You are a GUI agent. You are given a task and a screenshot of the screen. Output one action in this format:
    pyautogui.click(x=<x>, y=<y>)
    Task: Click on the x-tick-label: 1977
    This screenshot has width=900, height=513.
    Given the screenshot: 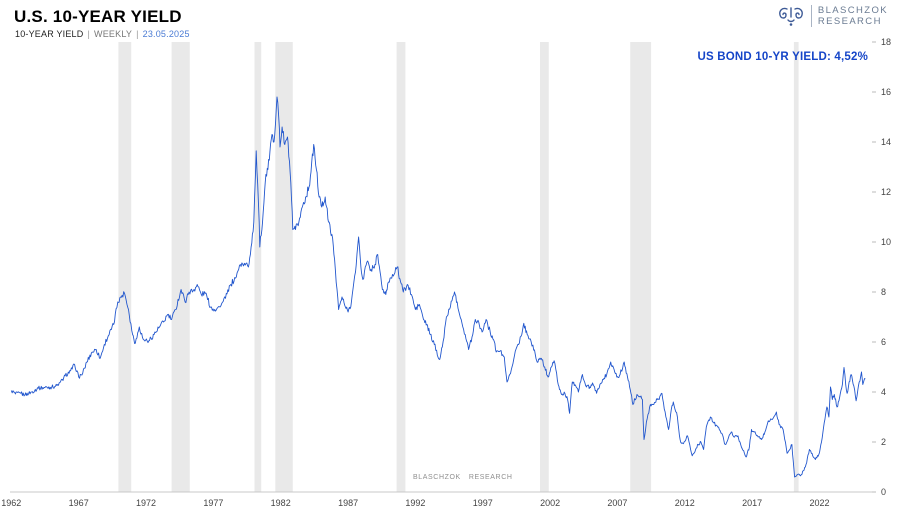 What is the action you would take?
    pyautogui.click(x=213, y=503)
    